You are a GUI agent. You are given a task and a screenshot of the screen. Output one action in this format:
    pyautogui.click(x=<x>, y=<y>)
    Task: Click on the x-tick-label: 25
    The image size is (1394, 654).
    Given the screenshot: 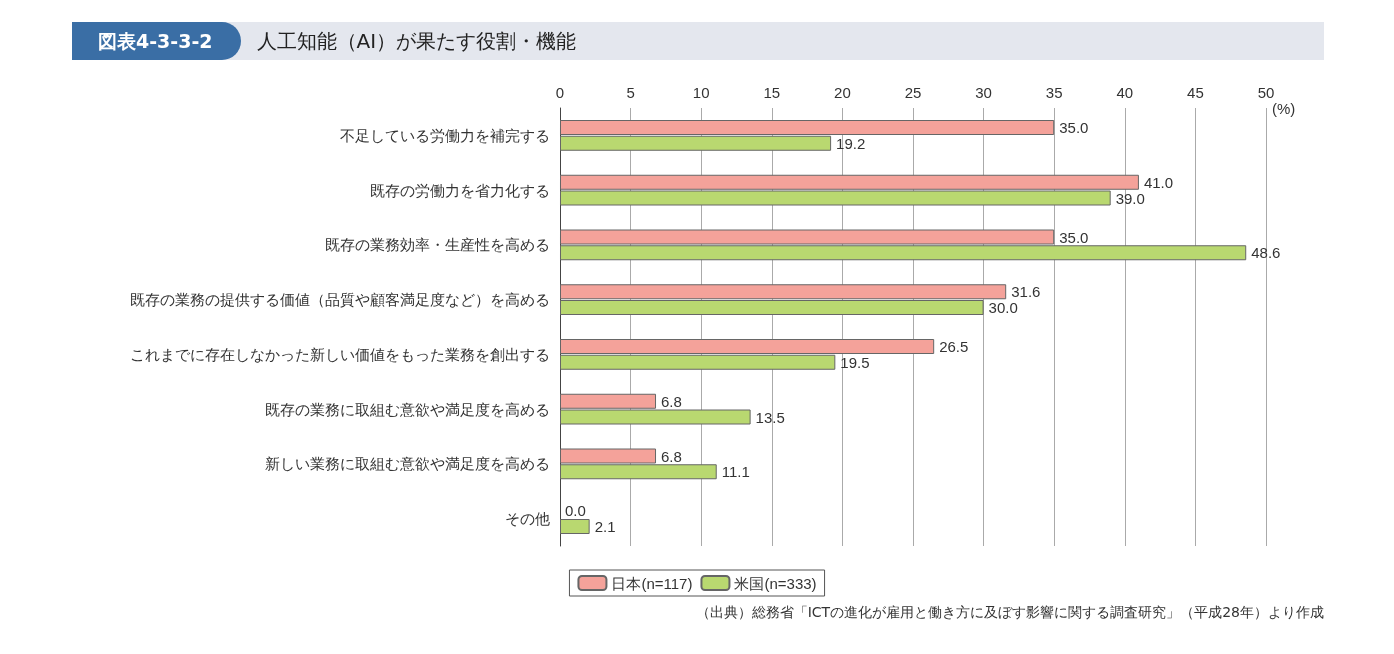 What is the action you would take?
    pyautogui.click(x=913, y=92)
    